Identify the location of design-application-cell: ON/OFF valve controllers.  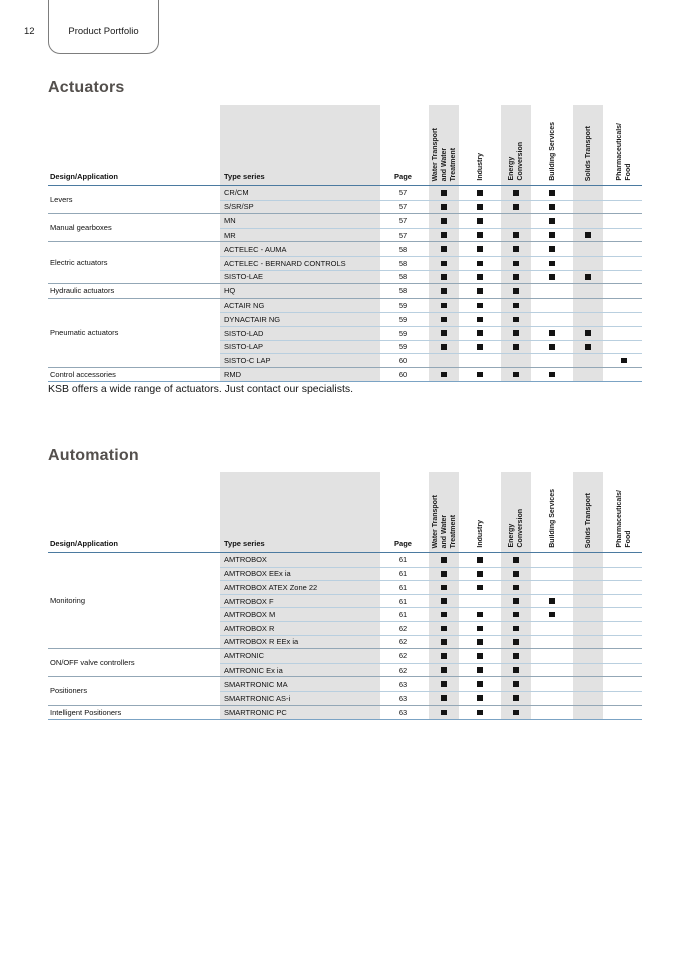
(92, 663).